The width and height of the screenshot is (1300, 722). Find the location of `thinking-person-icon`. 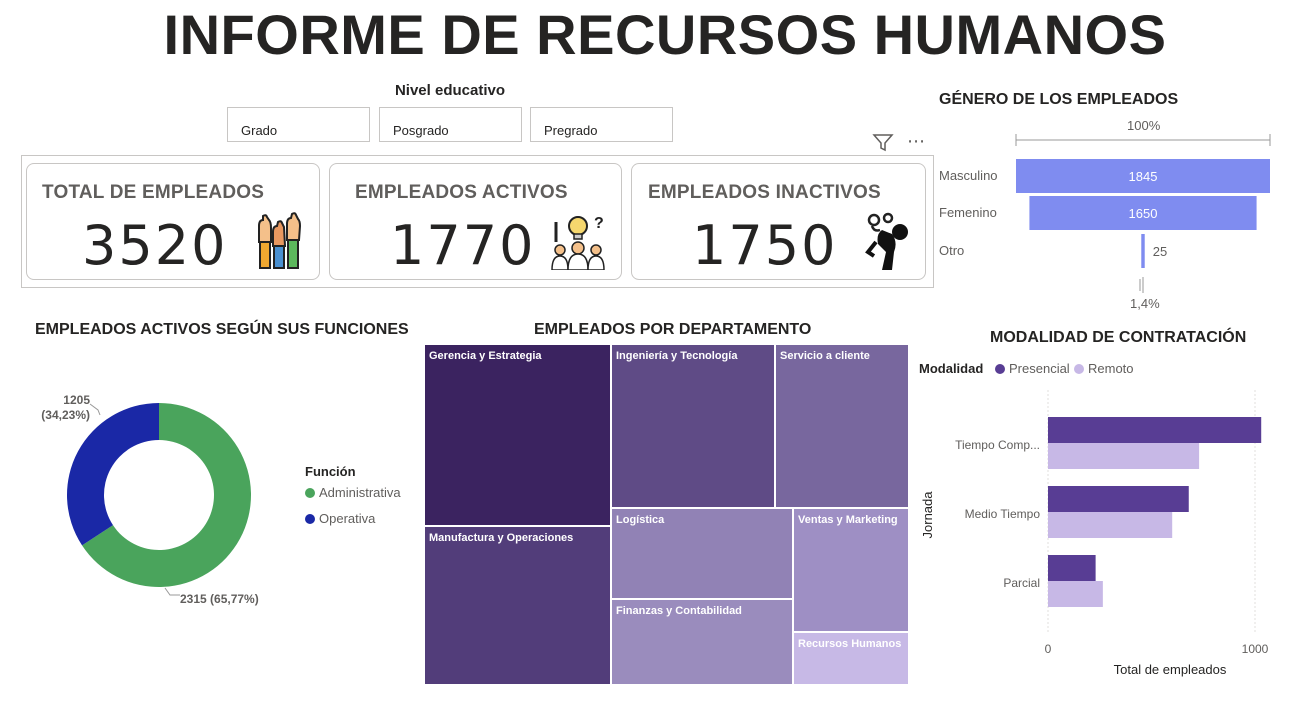

thinking-person-icon is located at coordinates (886, 241).